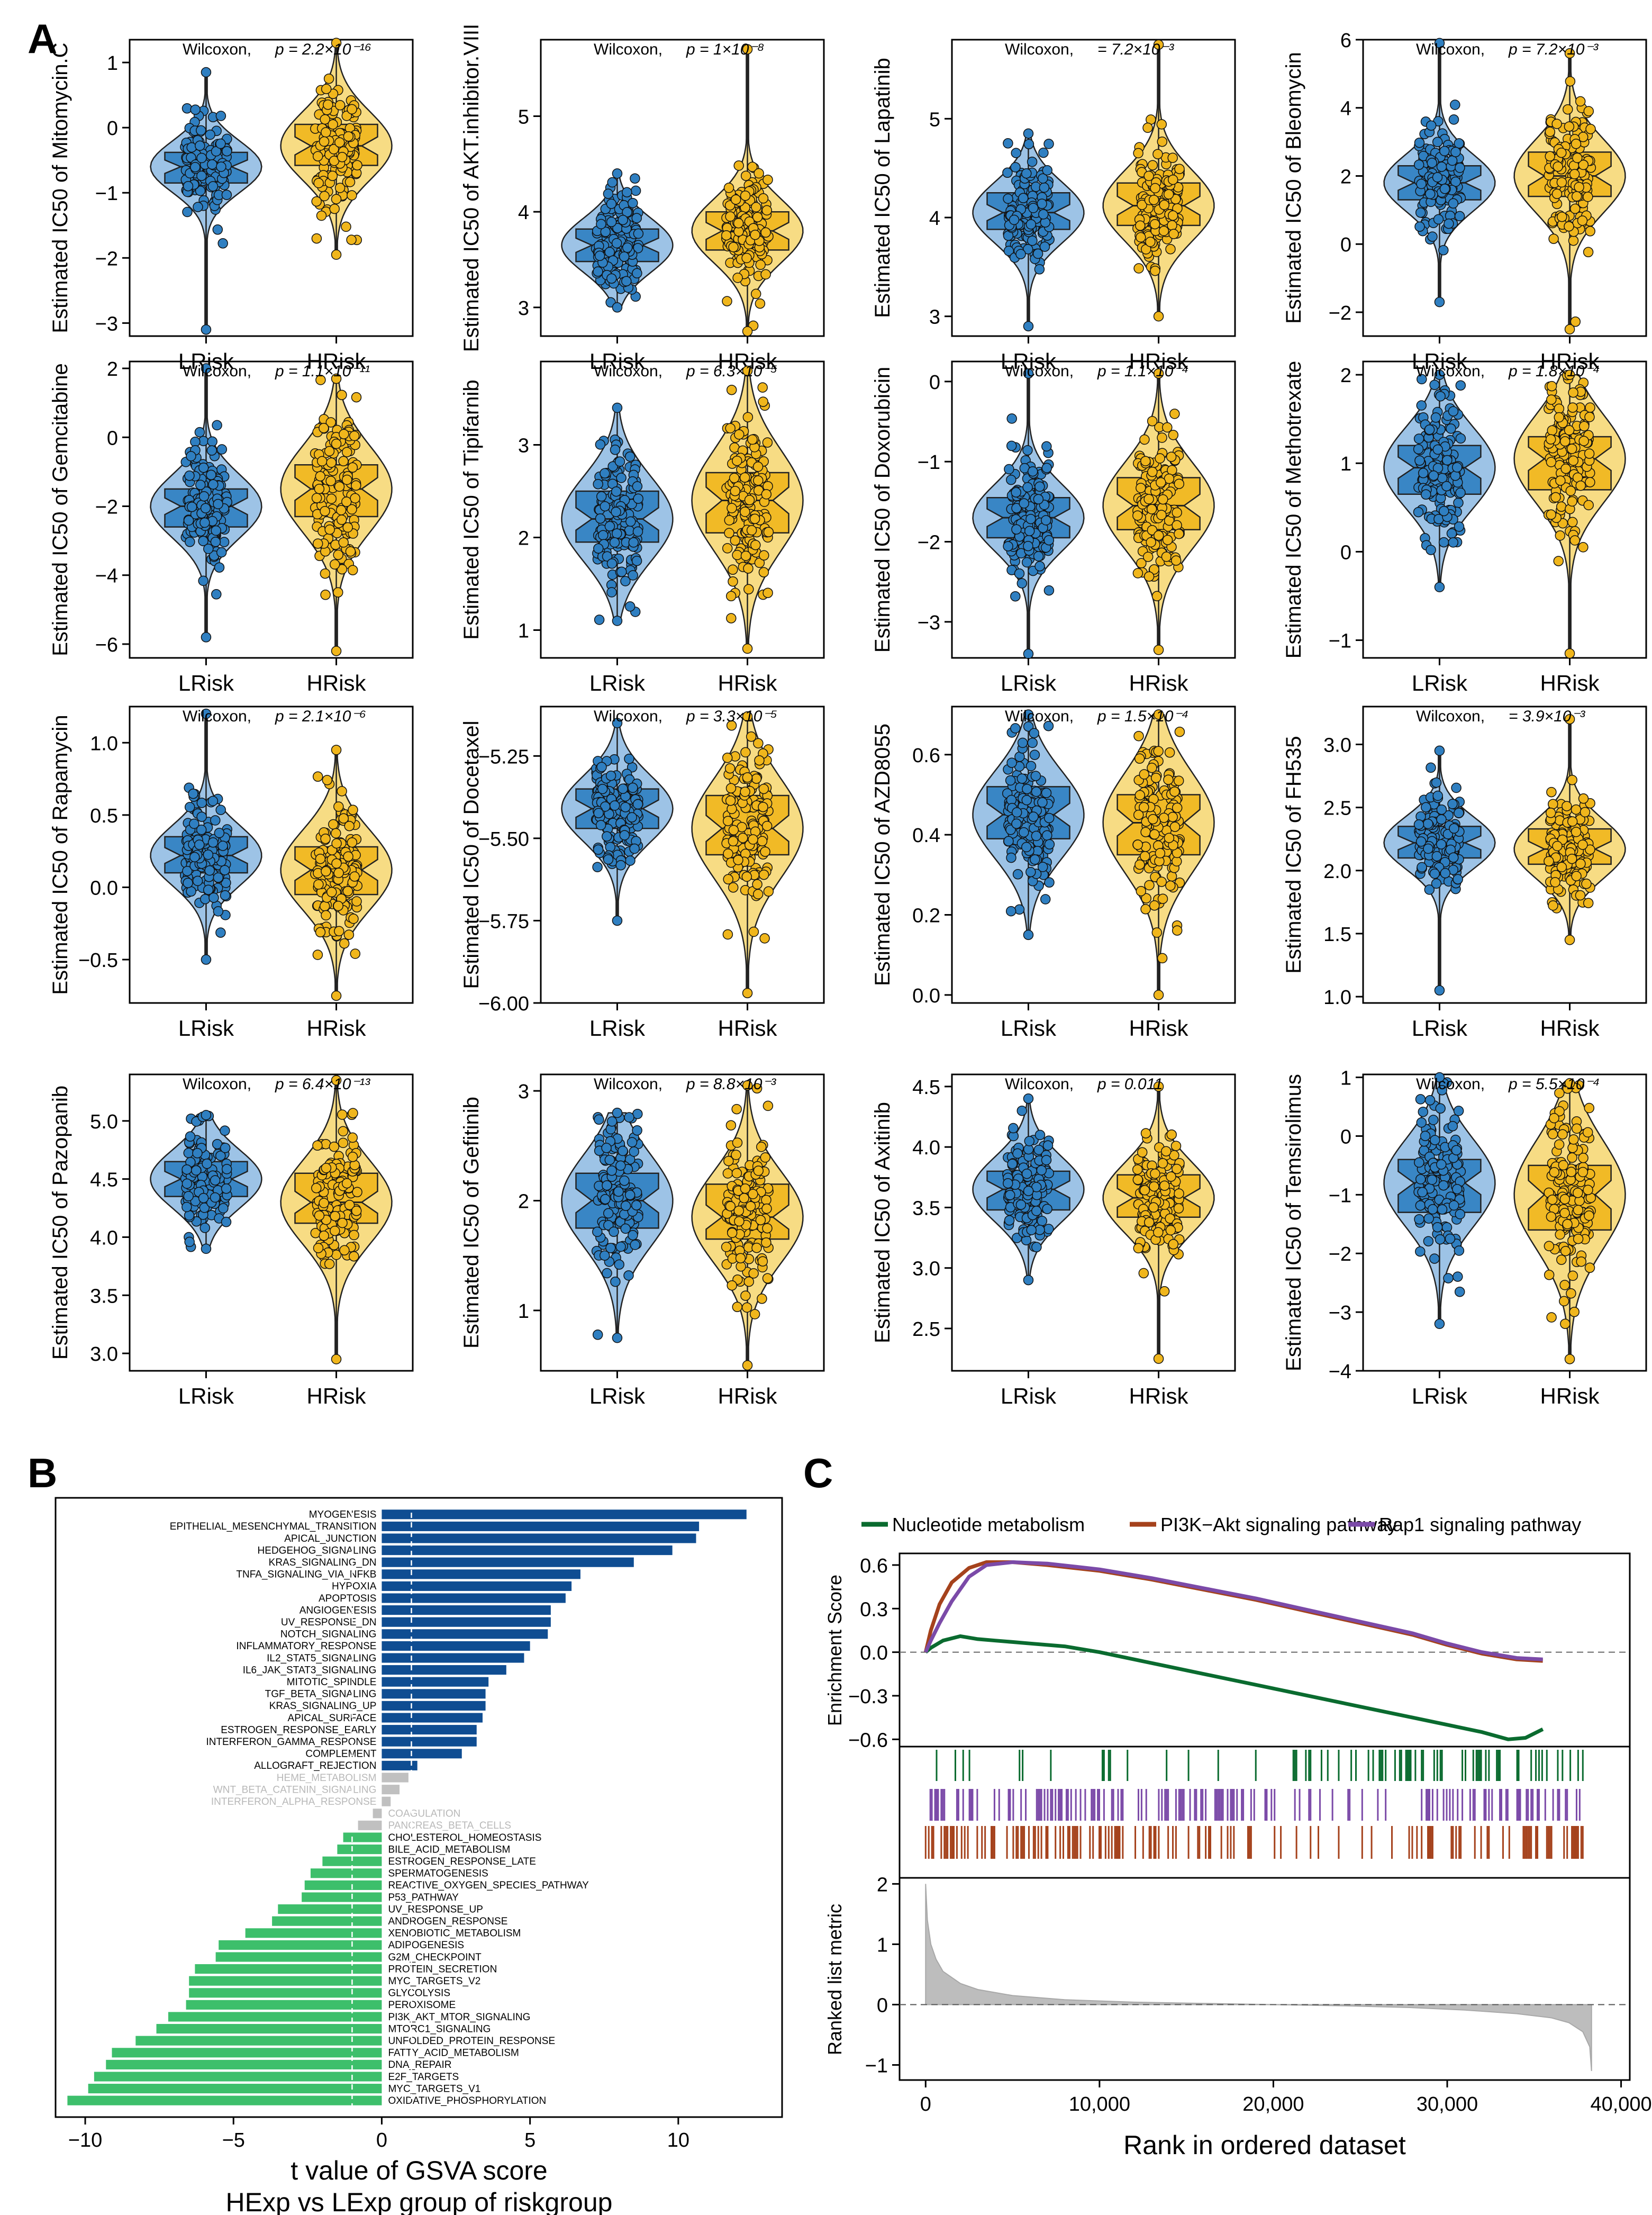  What do you see at coordinates (112, 128) in the screenshot?
I see `y-tick-label: 0` at bounding box center [112, 128].